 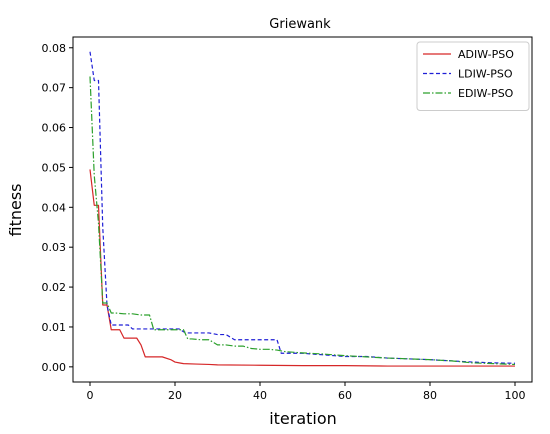 I want to click on x-tick-label: 40, so click(x=260, y=395).